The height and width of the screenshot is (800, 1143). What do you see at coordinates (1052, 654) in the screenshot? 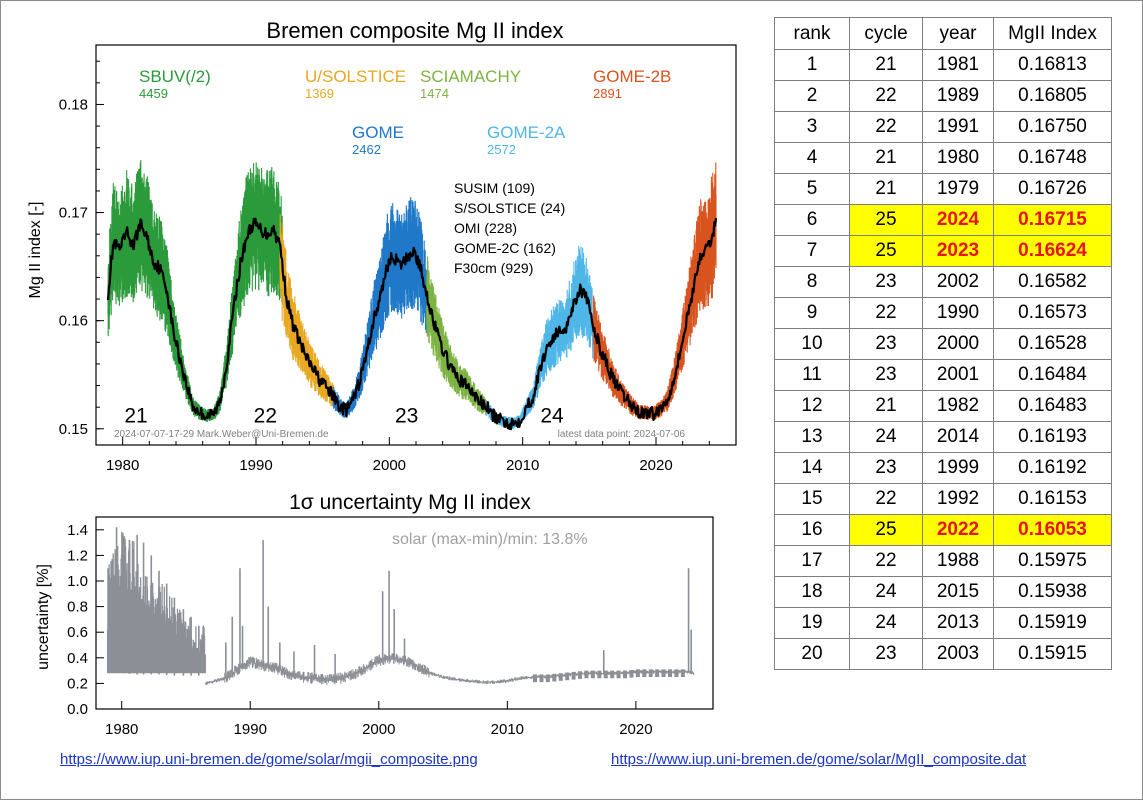
I see `index-cell: 0.15915` at bounding box center [1052, 654].